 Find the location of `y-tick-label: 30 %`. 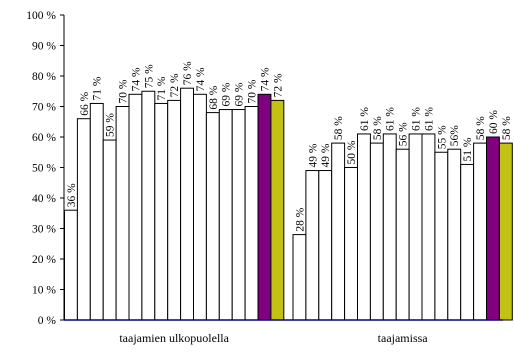

y-tick-label: 30 % is located at coordinates (44, 230).